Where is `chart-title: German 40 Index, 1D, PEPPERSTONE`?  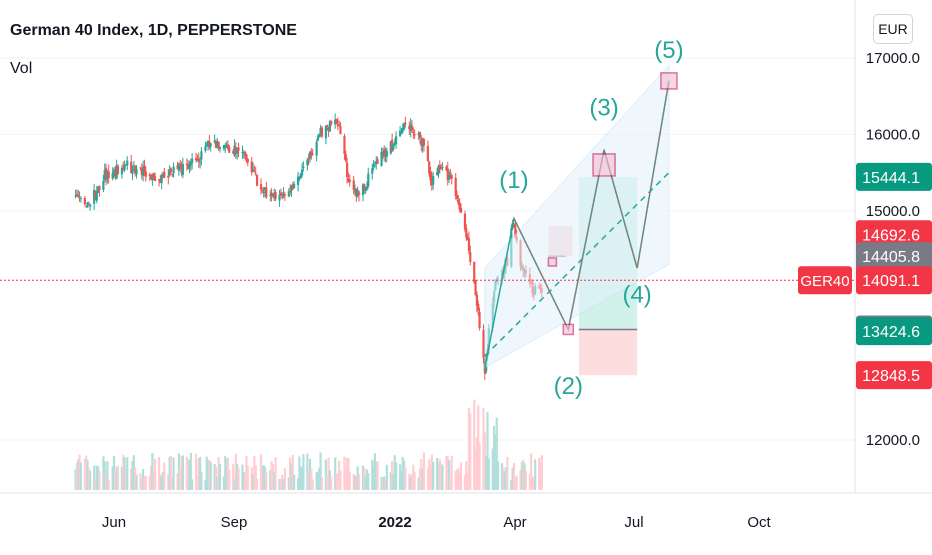
chart-title: German 40 Index, 1D, PEPPERSTONE is located at coordinates (153, 30).